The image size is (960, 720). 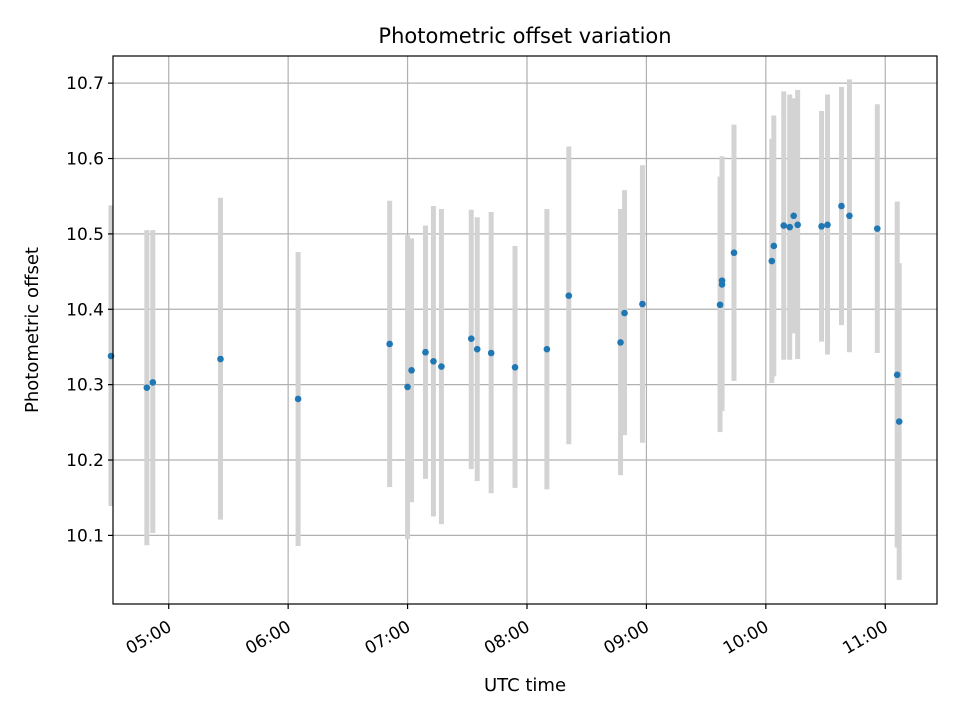 What do you see at coordinates (85, 461) in the screenshot?
I see `y-tick-label: 10.2` at bounding box center [85, 461].